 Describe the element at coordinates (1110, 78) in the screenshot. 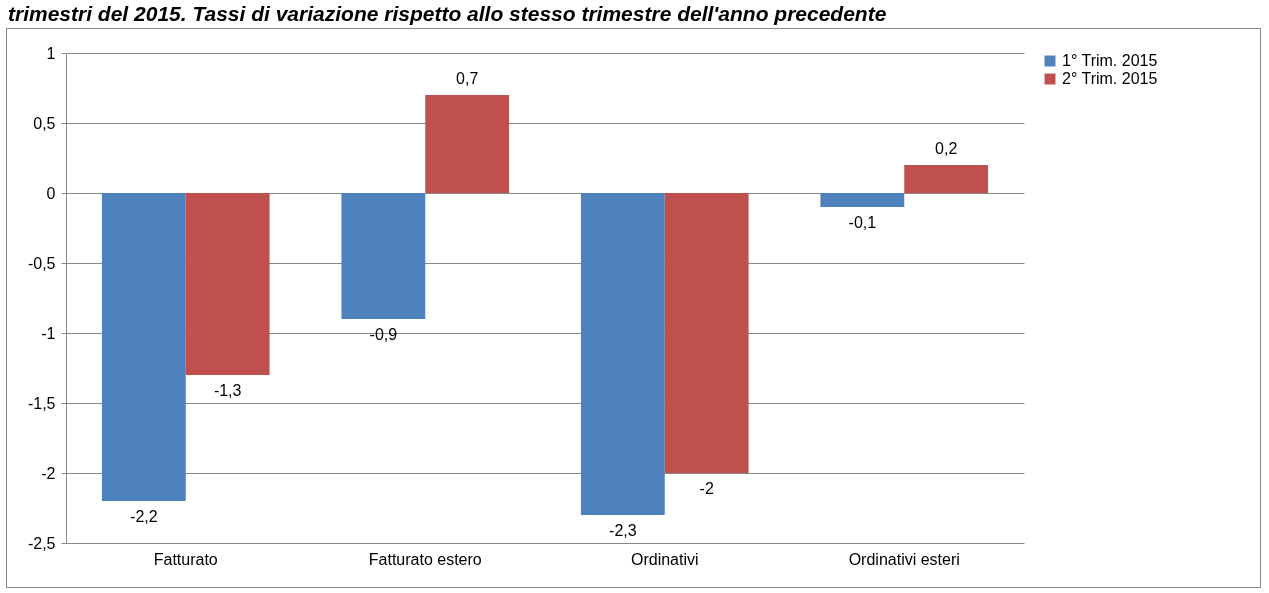

I see `legend-label: 2° Trim. 2015` at that location.